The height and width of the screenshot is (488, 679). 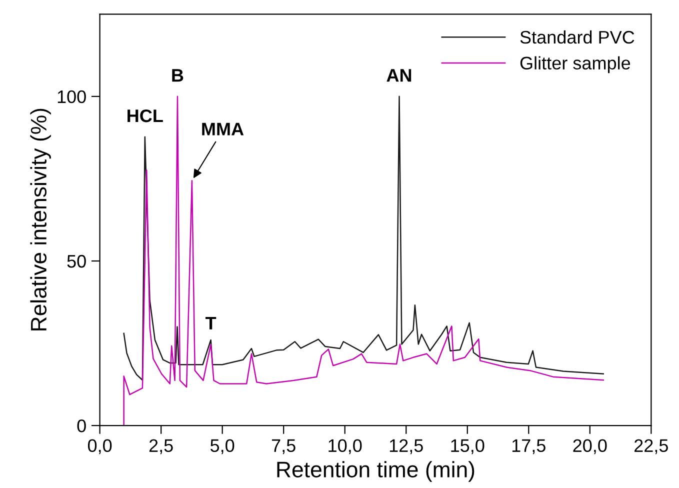 I want to click on x-tick-label: 12,5, so click(x=406, y=446).